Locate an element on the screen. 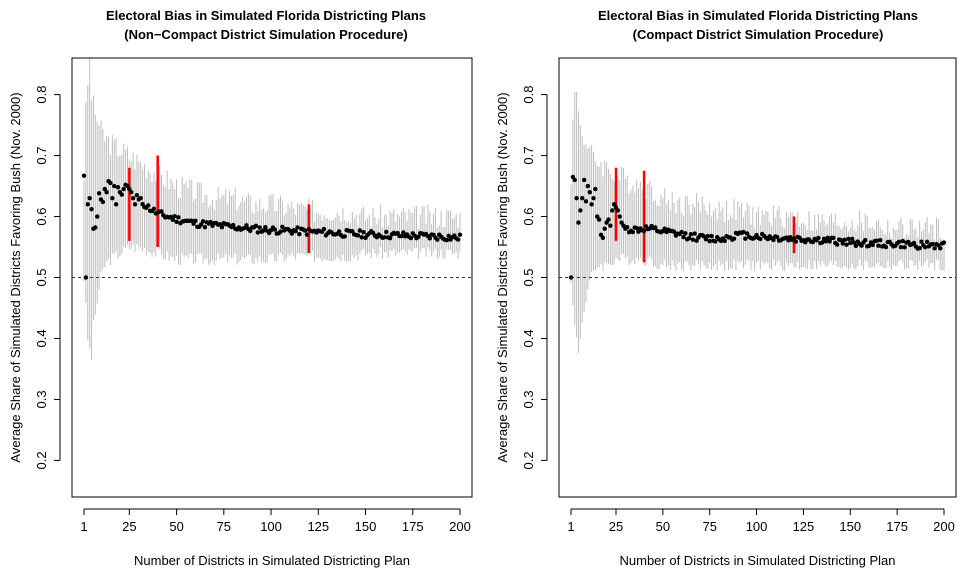 This screenshot has width=962, height=576. x-tick-label: 25 is located at coordinates (616, 526).